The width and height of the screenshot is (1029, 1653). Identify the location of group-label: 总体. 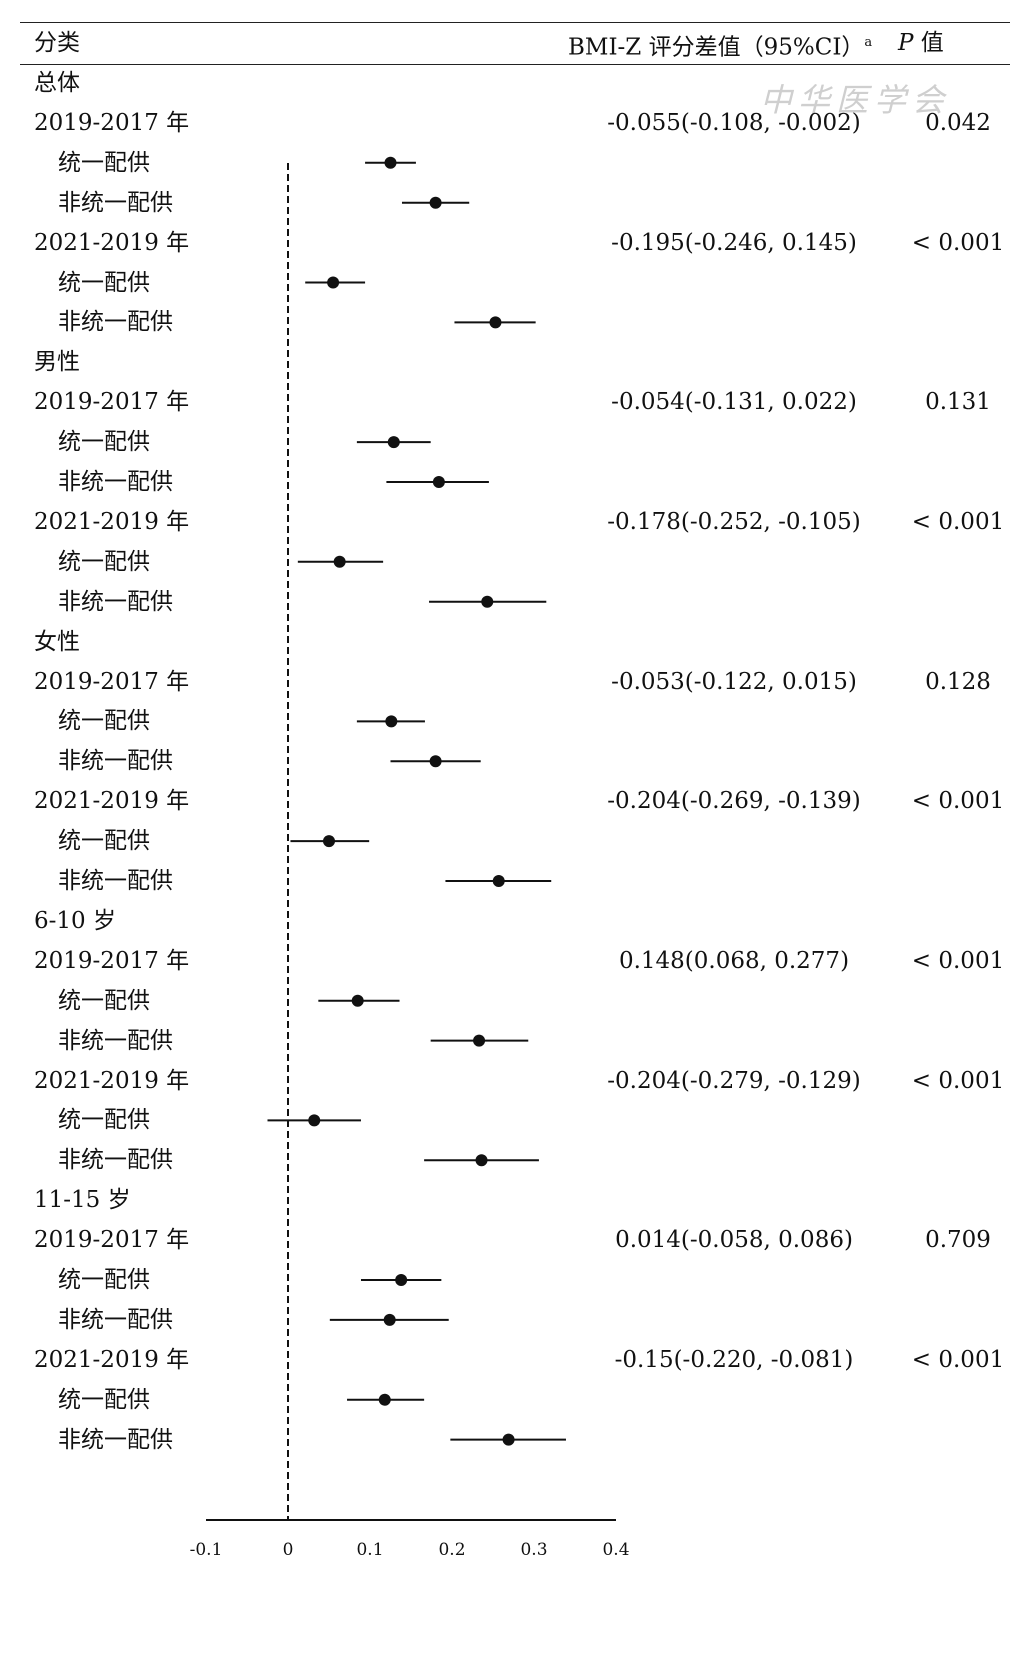
(57, 83).